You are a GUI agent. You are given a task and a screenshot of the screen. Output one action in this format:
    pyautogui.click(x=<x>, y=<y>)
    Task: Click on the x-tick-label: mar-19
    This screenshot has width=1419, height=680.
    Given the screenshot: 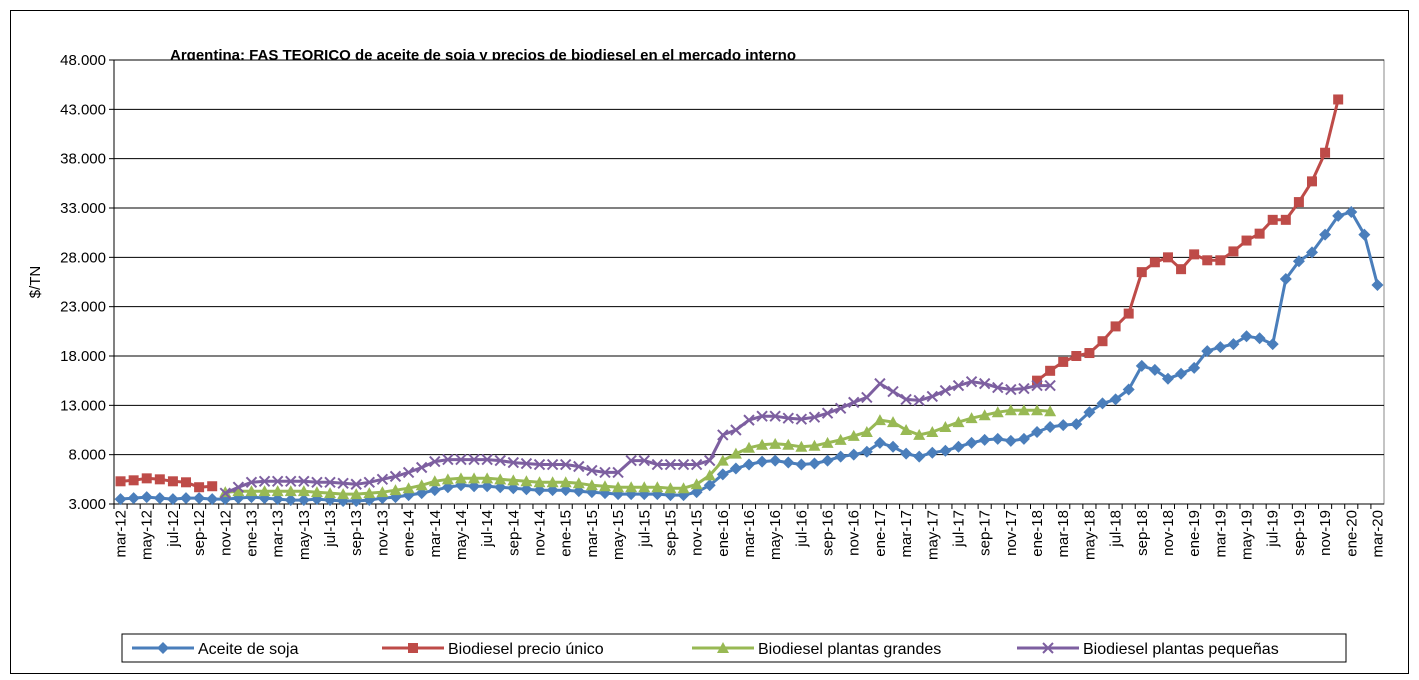 What is the action you would take?
    pyautogui.click(x=1220, y=534)
    